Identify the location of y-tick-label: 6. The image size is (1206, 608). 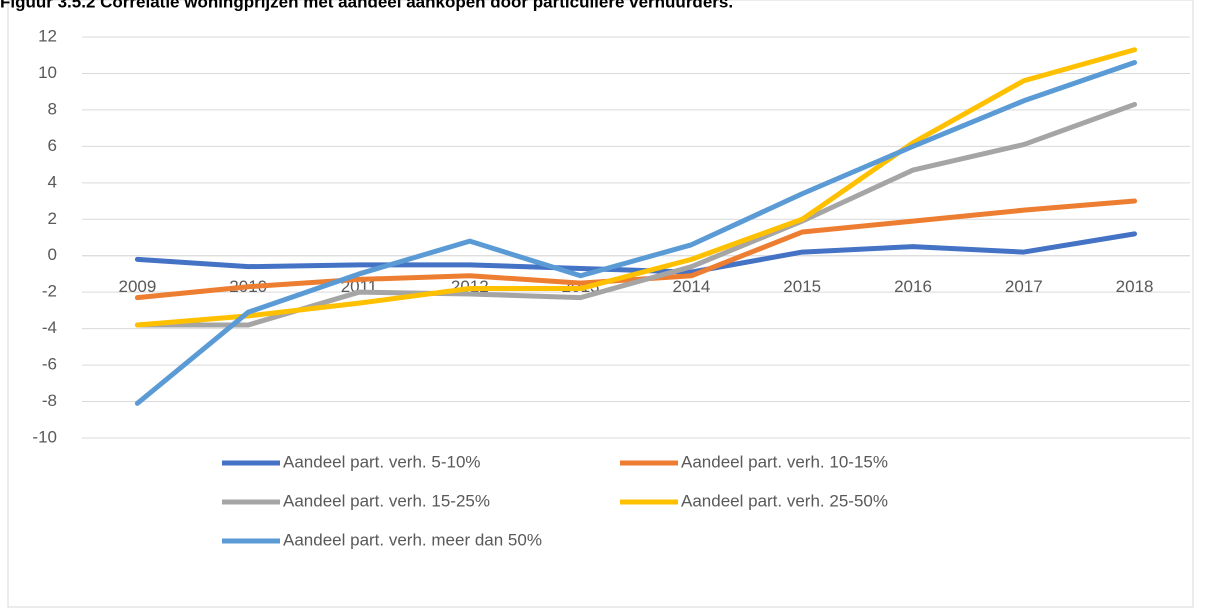
(52, 145).